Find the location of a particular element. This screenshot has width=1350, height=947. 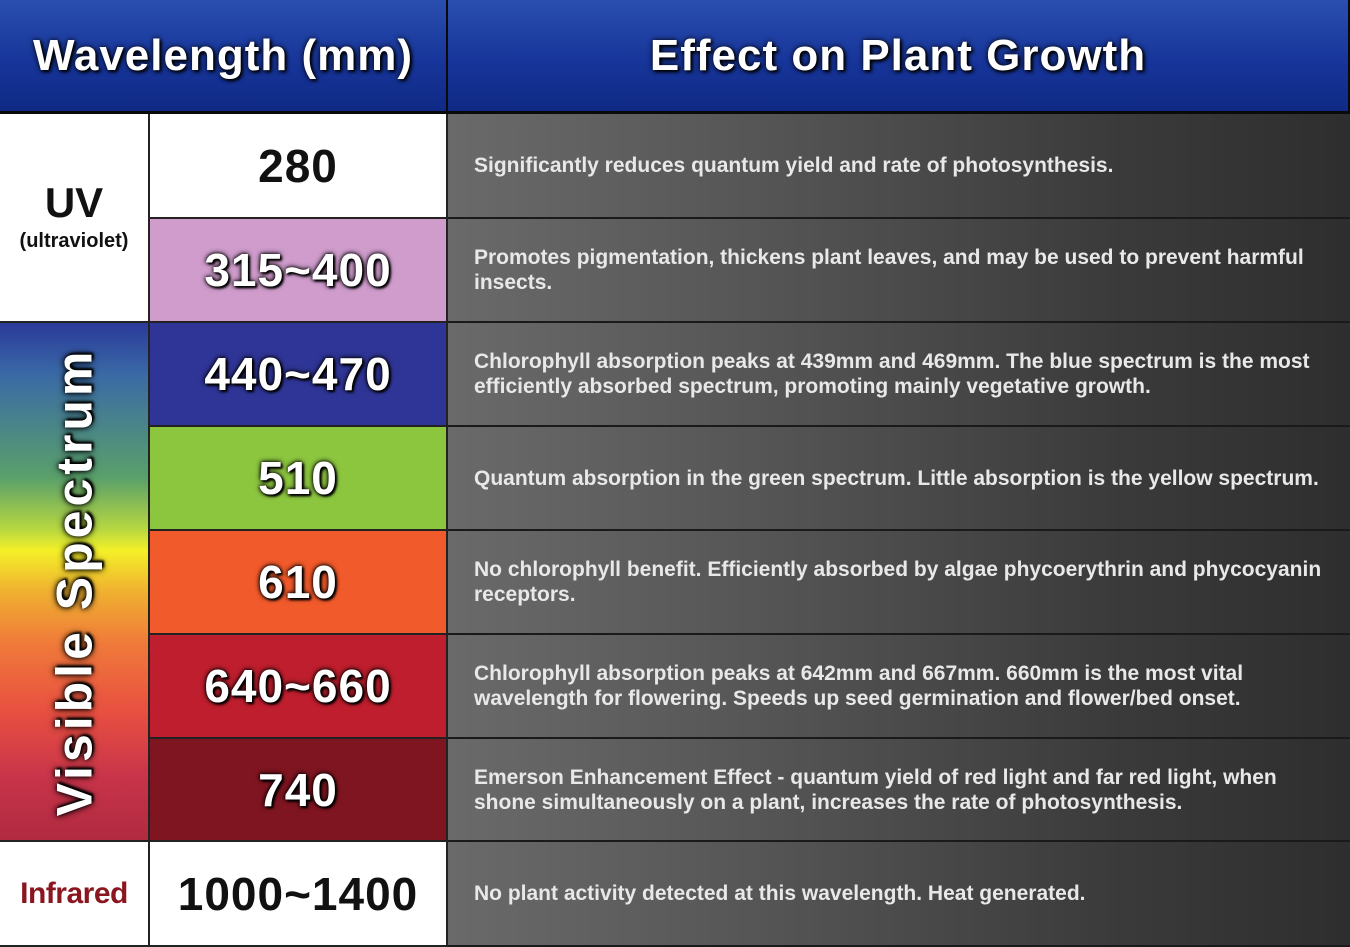

wavelength-cell: 315~400 is located at coordinates (299, 271).